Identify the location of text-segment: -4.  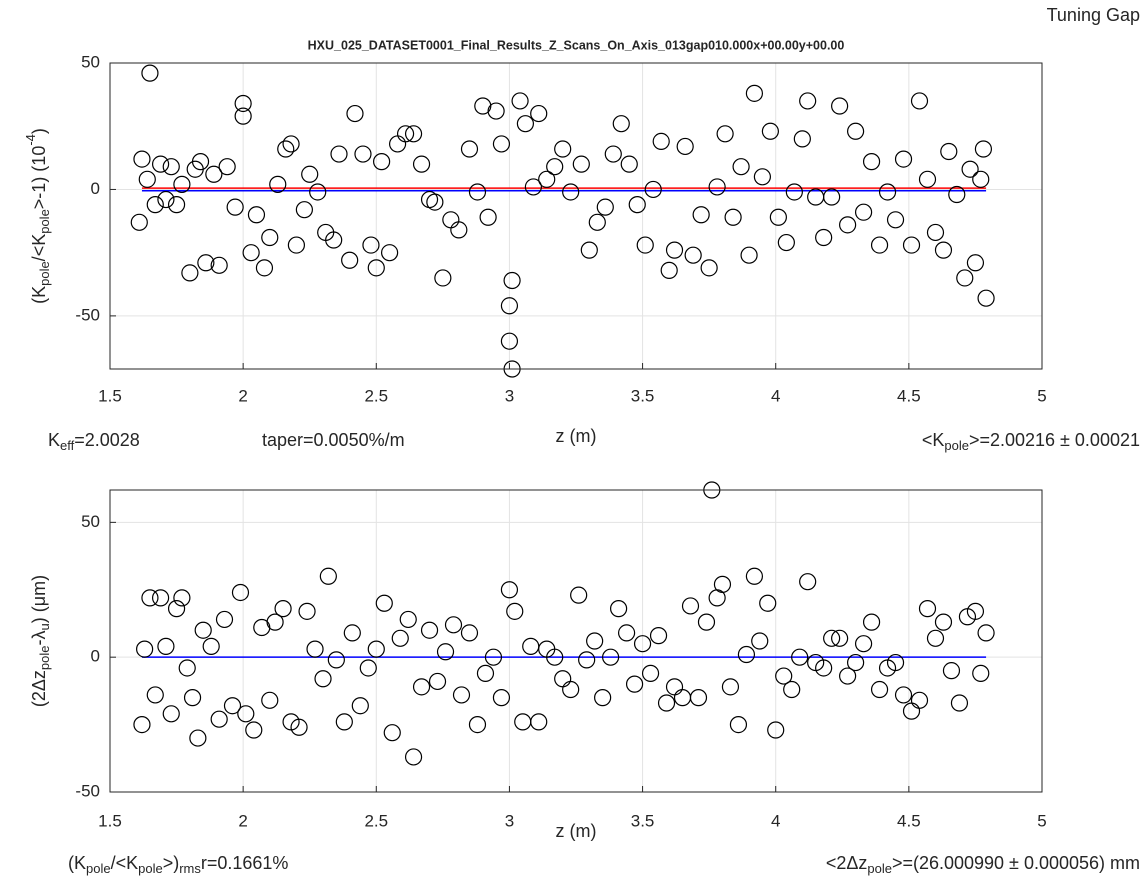
(30, 140).